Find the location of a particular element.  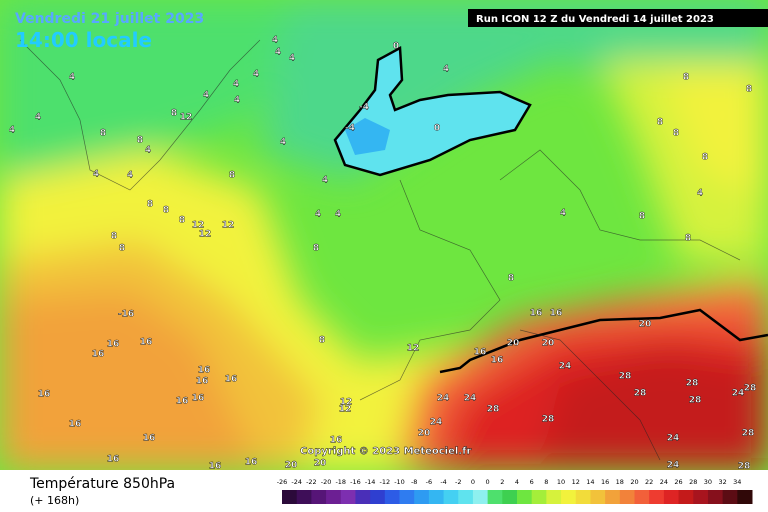

colorbar-label: -20 is located at coordinates (326, 482).